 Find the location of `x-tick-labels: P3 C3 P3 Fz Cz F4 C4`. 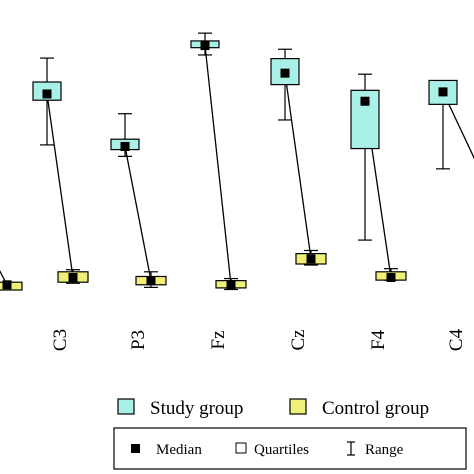

x-tick-labels: P3 C3 P3 Fz Cz F4 C4 is located at coordinates (233, 339).